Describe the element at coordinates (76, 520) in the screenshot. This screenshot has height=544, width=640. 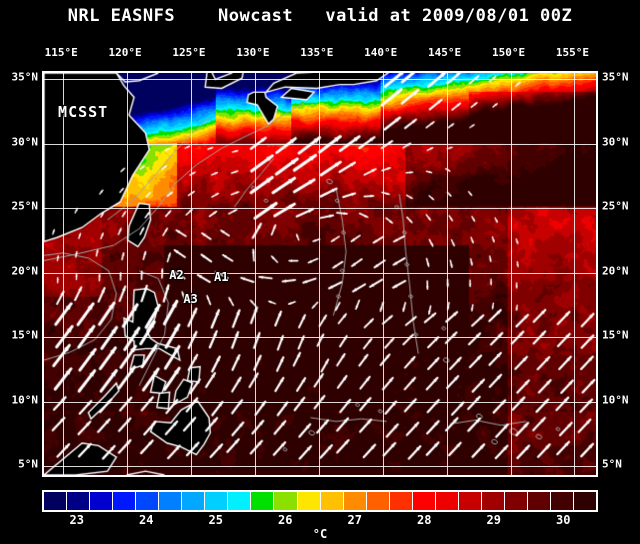
I see `colorbar-tick-label: 23` at that location.